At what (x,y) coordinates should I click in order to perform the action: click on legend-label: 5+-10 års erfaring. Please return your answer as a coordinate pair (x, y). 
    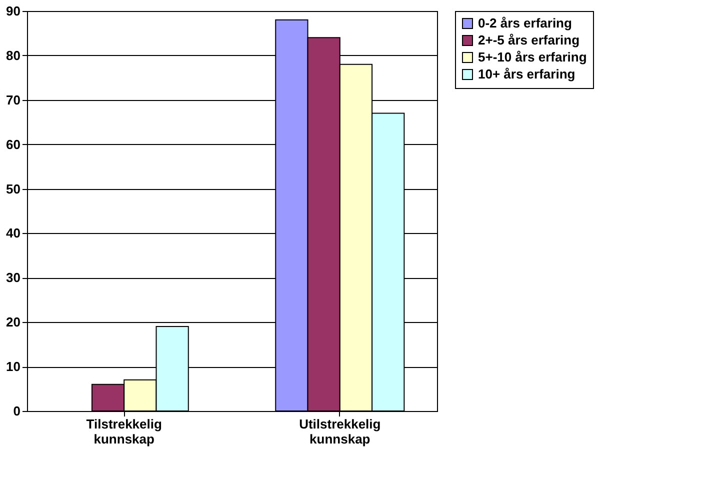
    Looking at the image, I should click on (532, 57).